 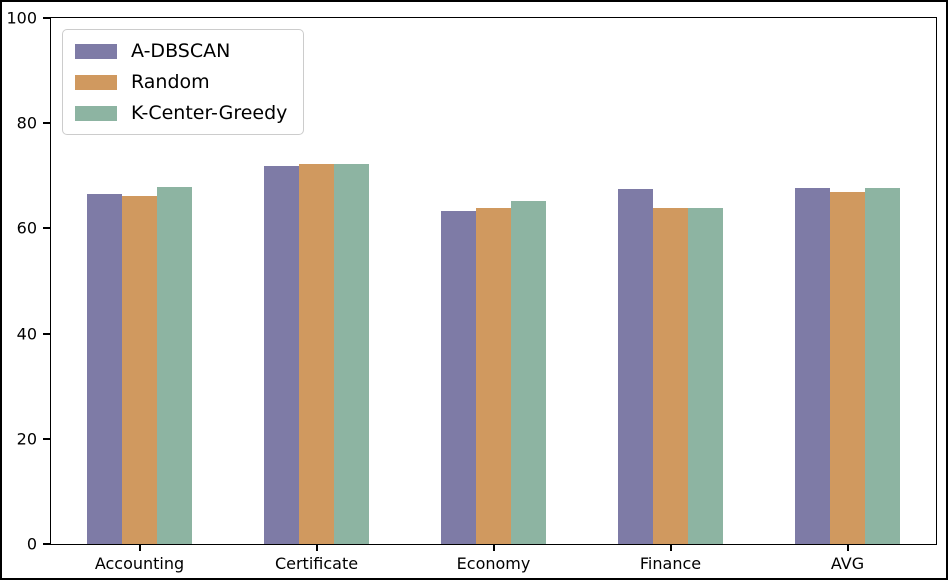 What do you see at coordinates (26, 228) in the screenshot?
I see `y-tick-label: 60` at bounding box center [26, 228].